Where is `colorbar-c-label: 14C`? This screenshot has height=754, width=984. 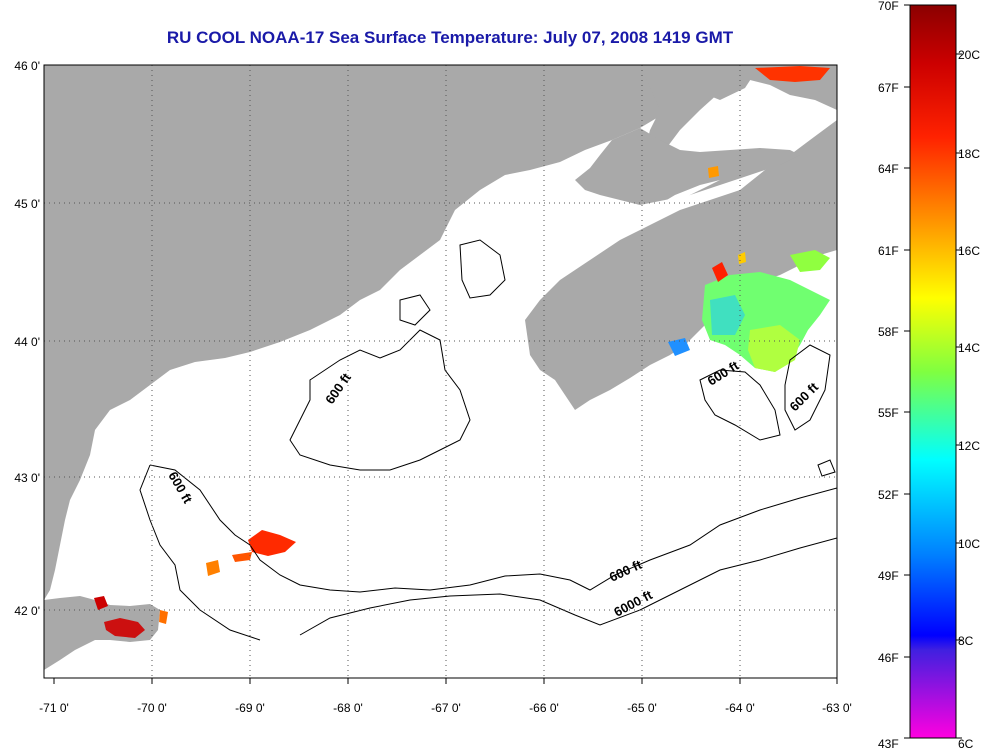
colorbar-c-label: 14C is located at coordinates (969, 348).